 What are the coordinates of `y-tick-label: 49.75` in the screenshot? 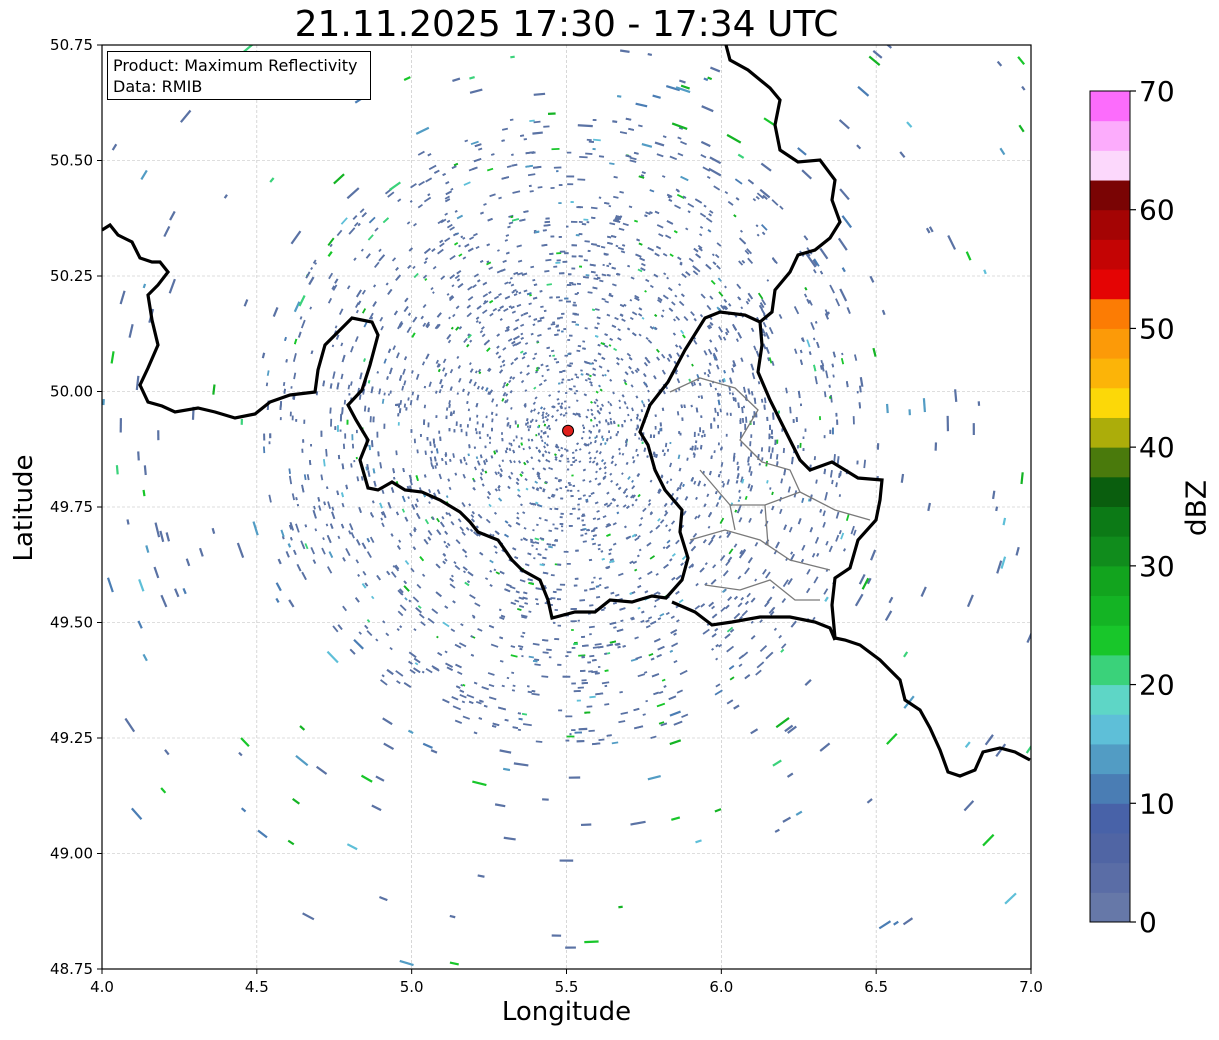 It's located at (71, 507).